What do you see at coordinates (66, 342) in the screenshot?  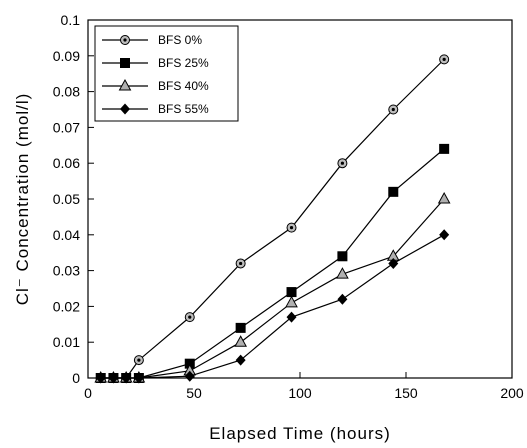 I see `y-tick-label: 0.01` at bounding box center [66, 342].